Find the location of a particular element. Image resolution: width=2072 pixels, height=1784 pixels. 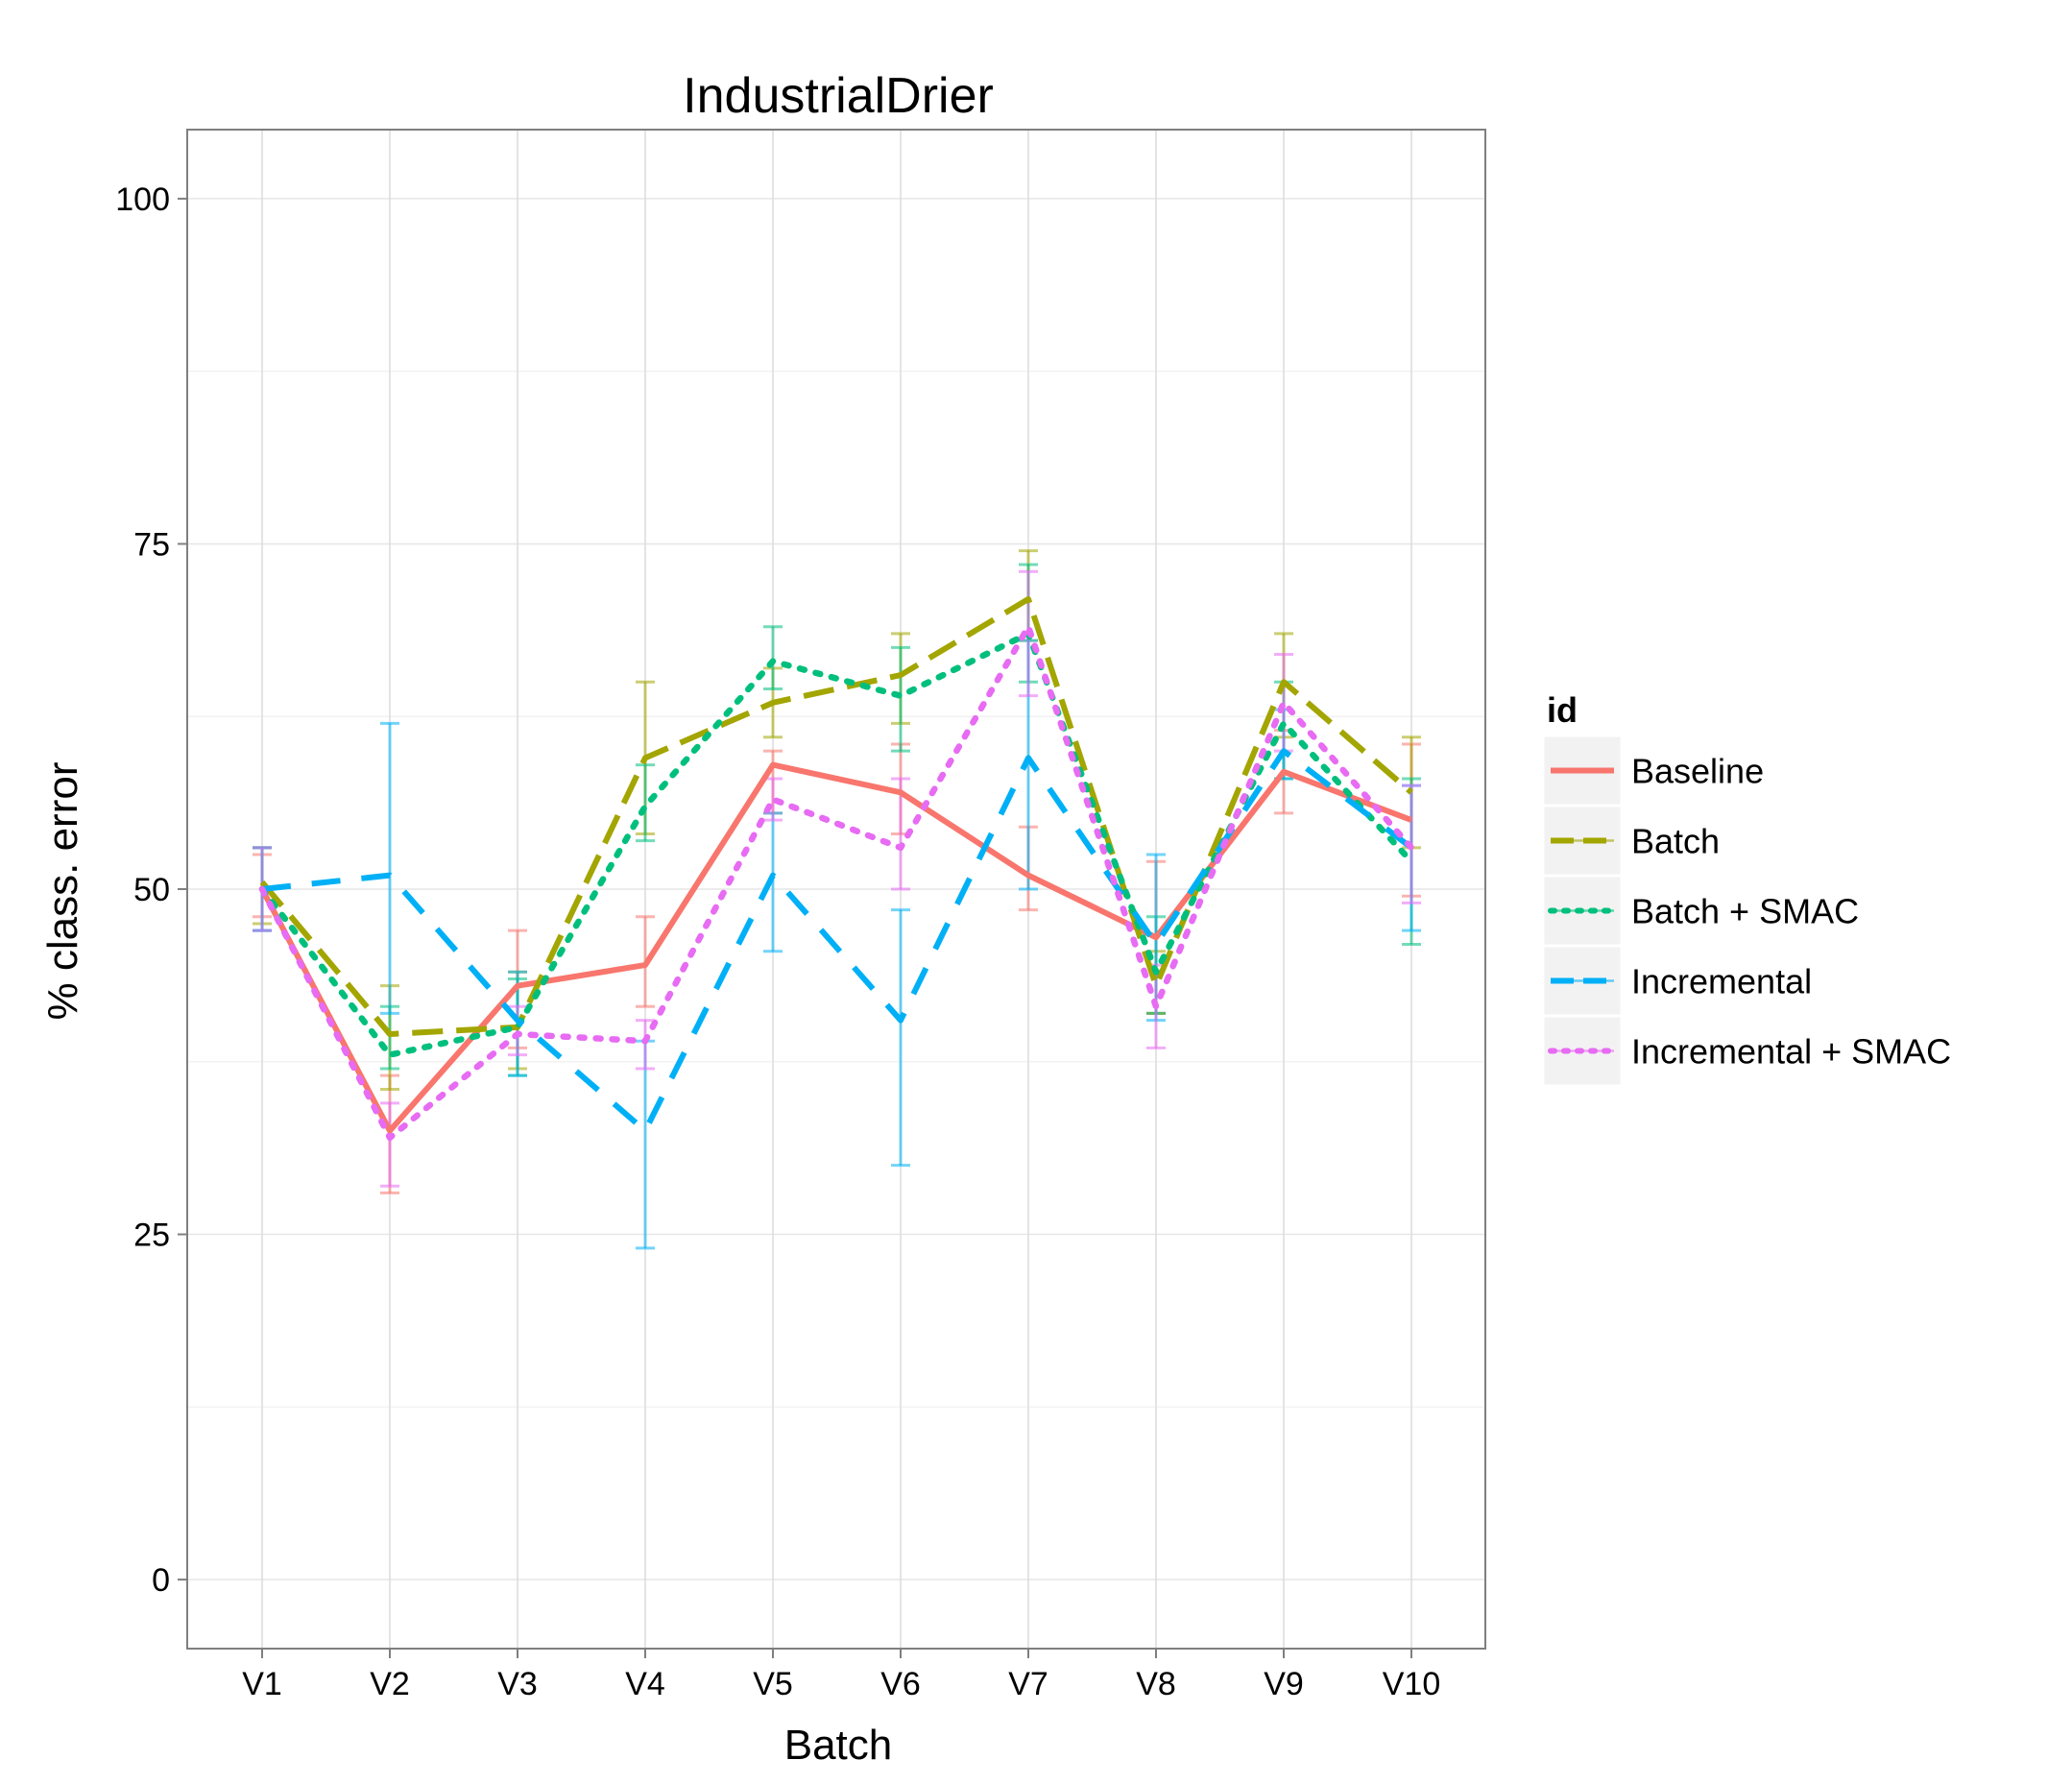

x-tick-label: V2 is located at coordinates (390, 1684).